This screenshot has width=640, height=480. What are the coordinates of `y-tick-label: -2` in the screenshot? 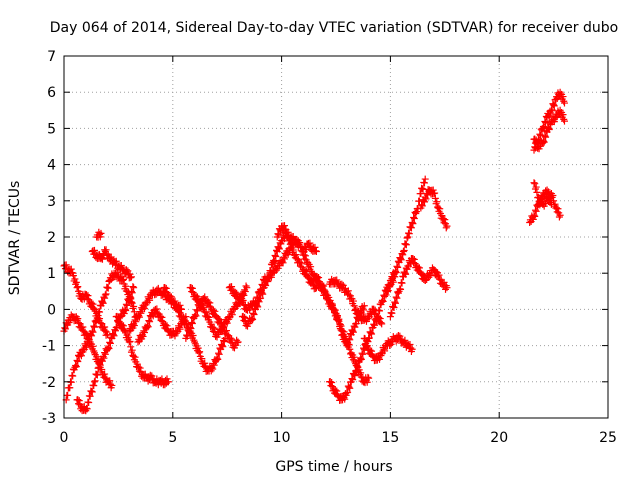 It's located at (49, 383).